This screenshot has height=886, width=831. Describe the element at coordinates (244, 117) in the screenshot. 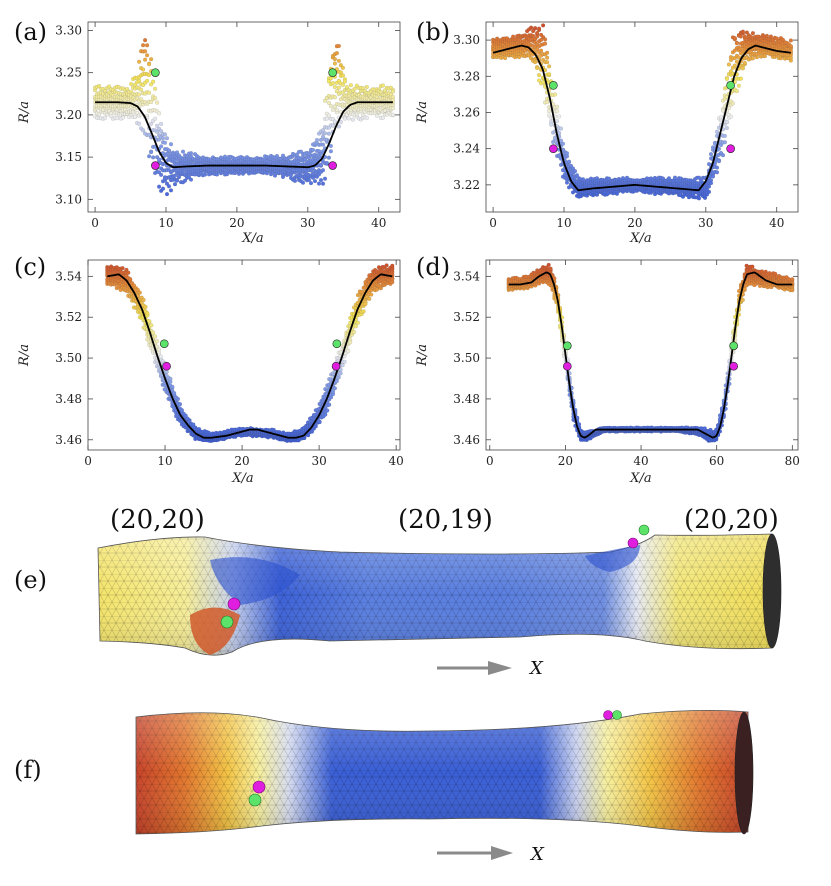

I see `scatter-points-a` at that location.